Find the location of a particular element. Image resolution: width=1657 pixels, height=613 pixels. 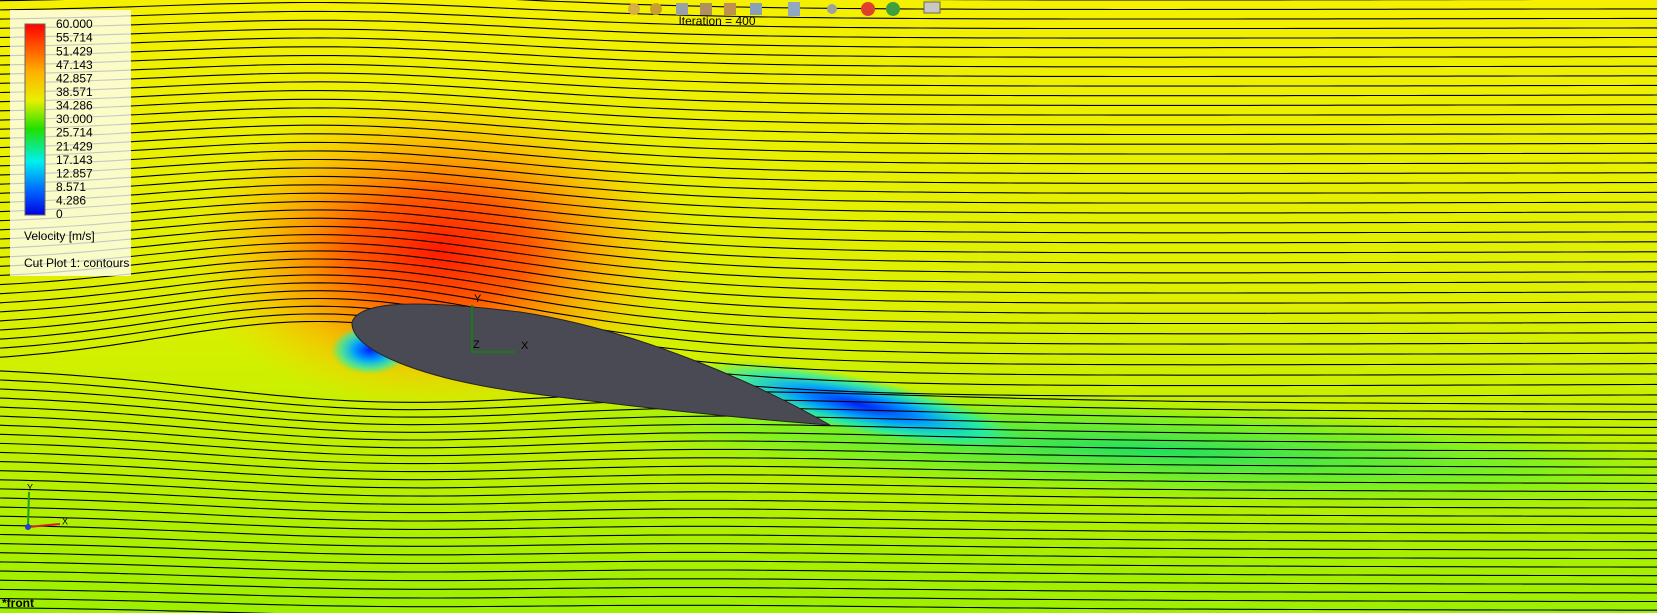

previous-view is located at coordinates (682, 9).